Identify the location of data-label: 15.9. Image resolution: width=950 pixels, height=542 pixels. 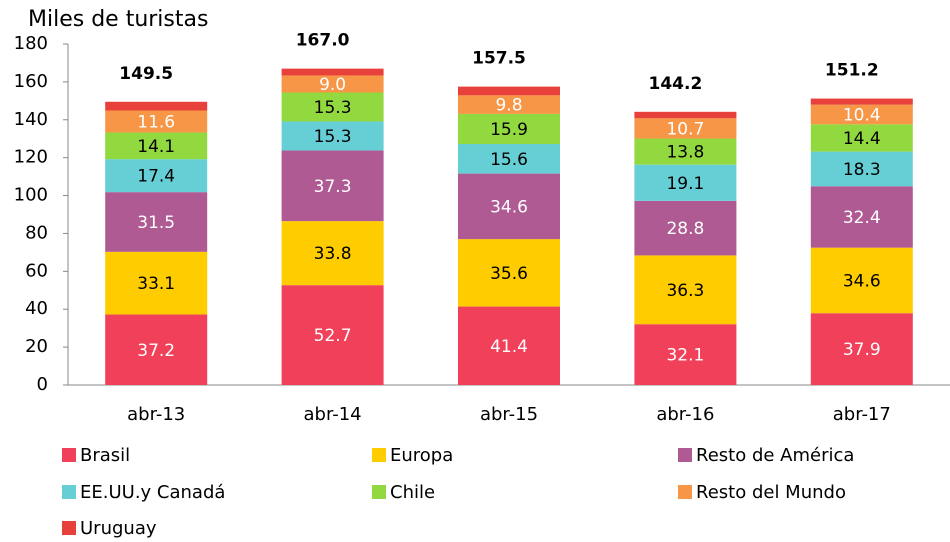
(509, 130).